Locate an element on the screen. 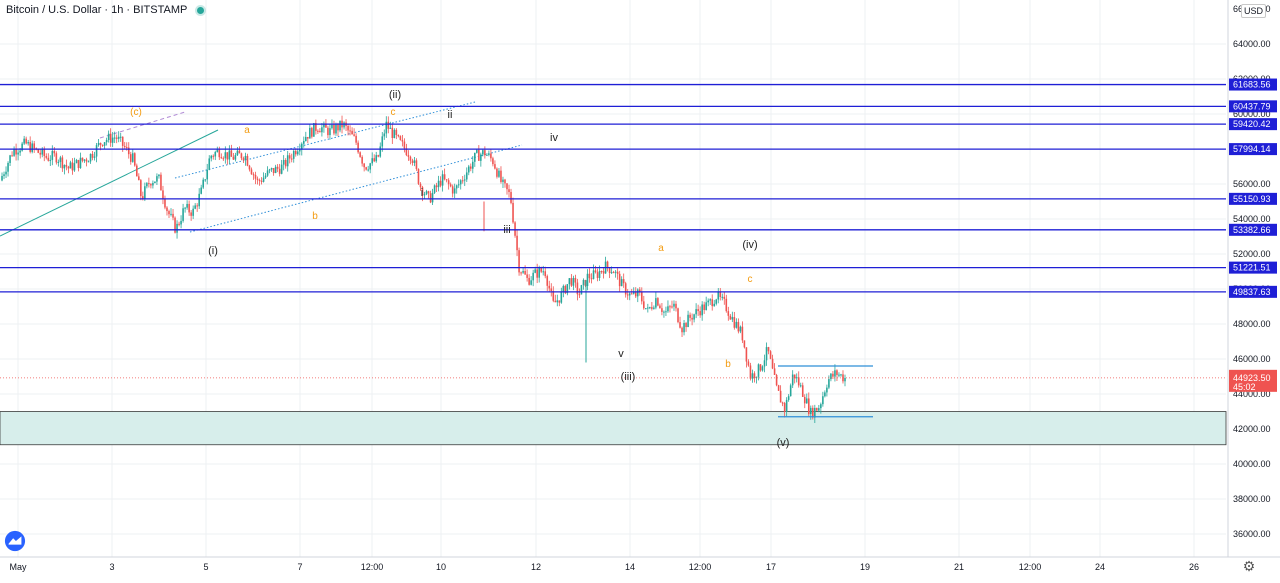  chart-settings-gear-icon: ⚙ is located at coordinates (1249, 566).